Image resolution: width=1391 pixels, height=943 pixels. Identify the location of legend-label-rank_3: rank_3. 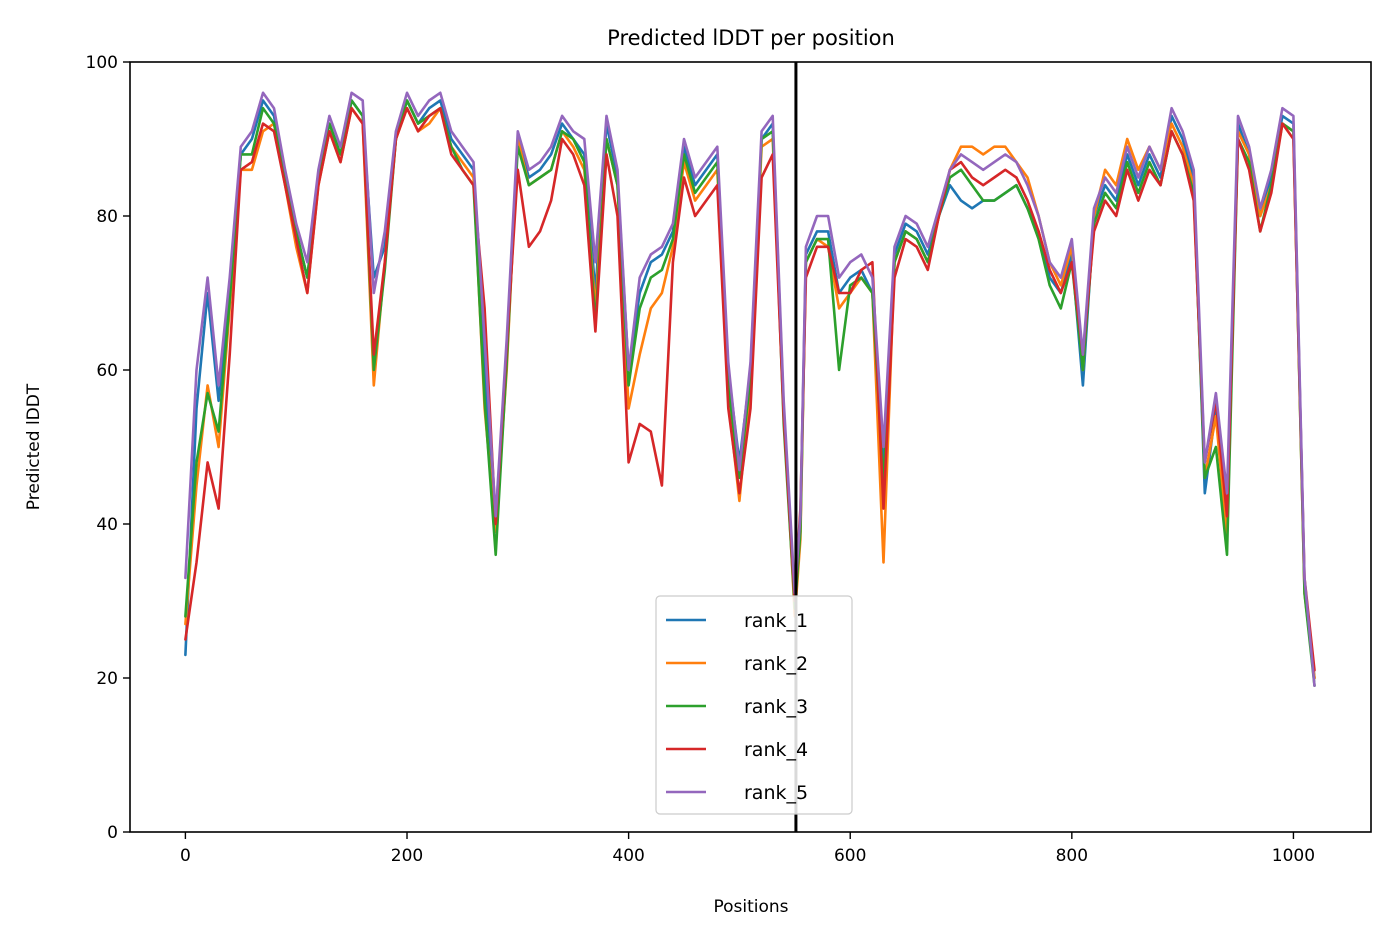
(776, 707).